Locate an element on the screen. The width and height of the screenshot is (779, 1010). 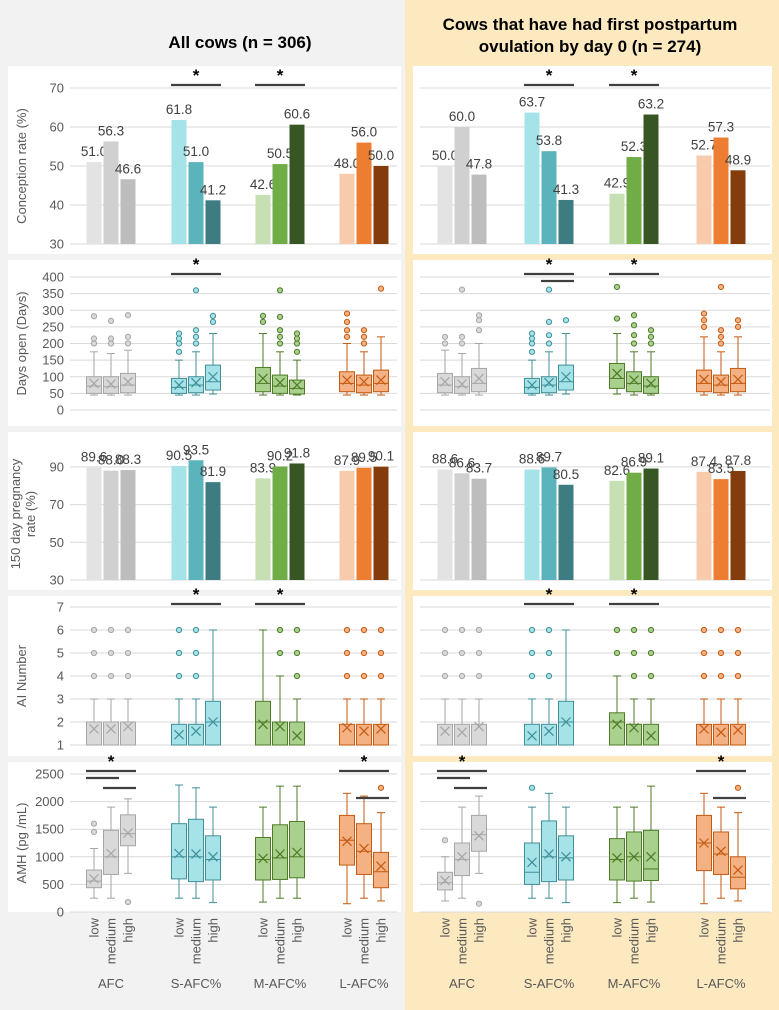
group-label: AFC is located at coordinates (462, 983).